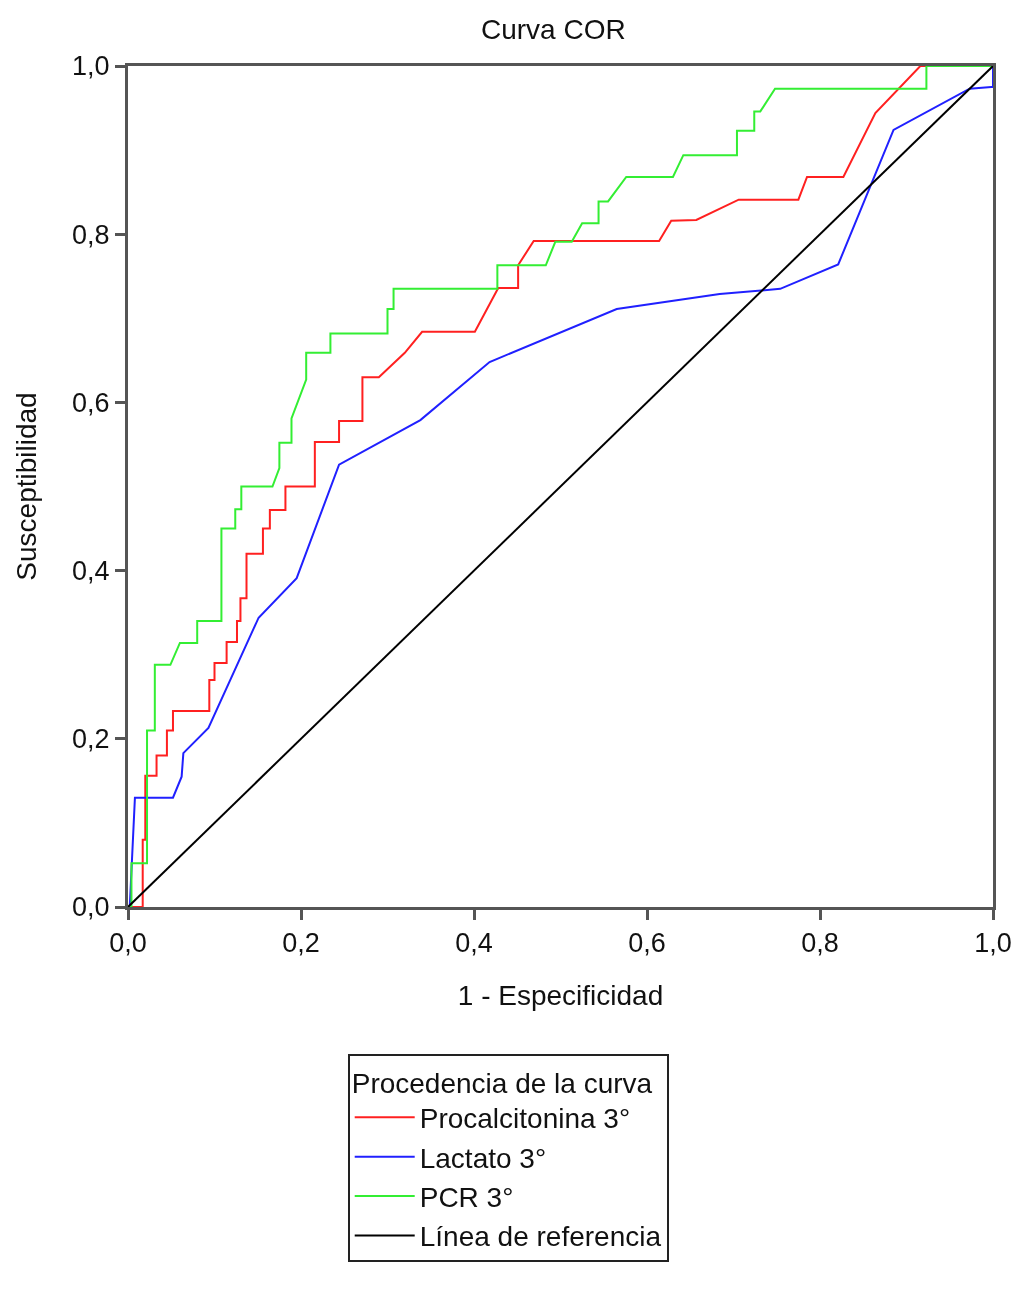 Image resolution: width=1019 pixels, height=1298 pixels. I want to click on x-tick-label: 0,2, so click(301, 943).